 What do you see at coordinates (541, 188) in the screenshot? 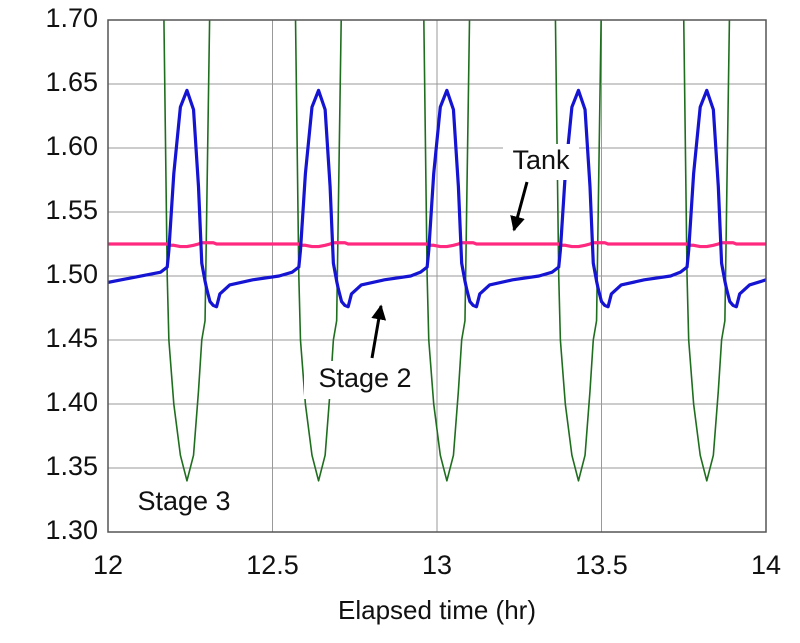
I see `annotation-tank: Tank` at bounding box center [541, 188].